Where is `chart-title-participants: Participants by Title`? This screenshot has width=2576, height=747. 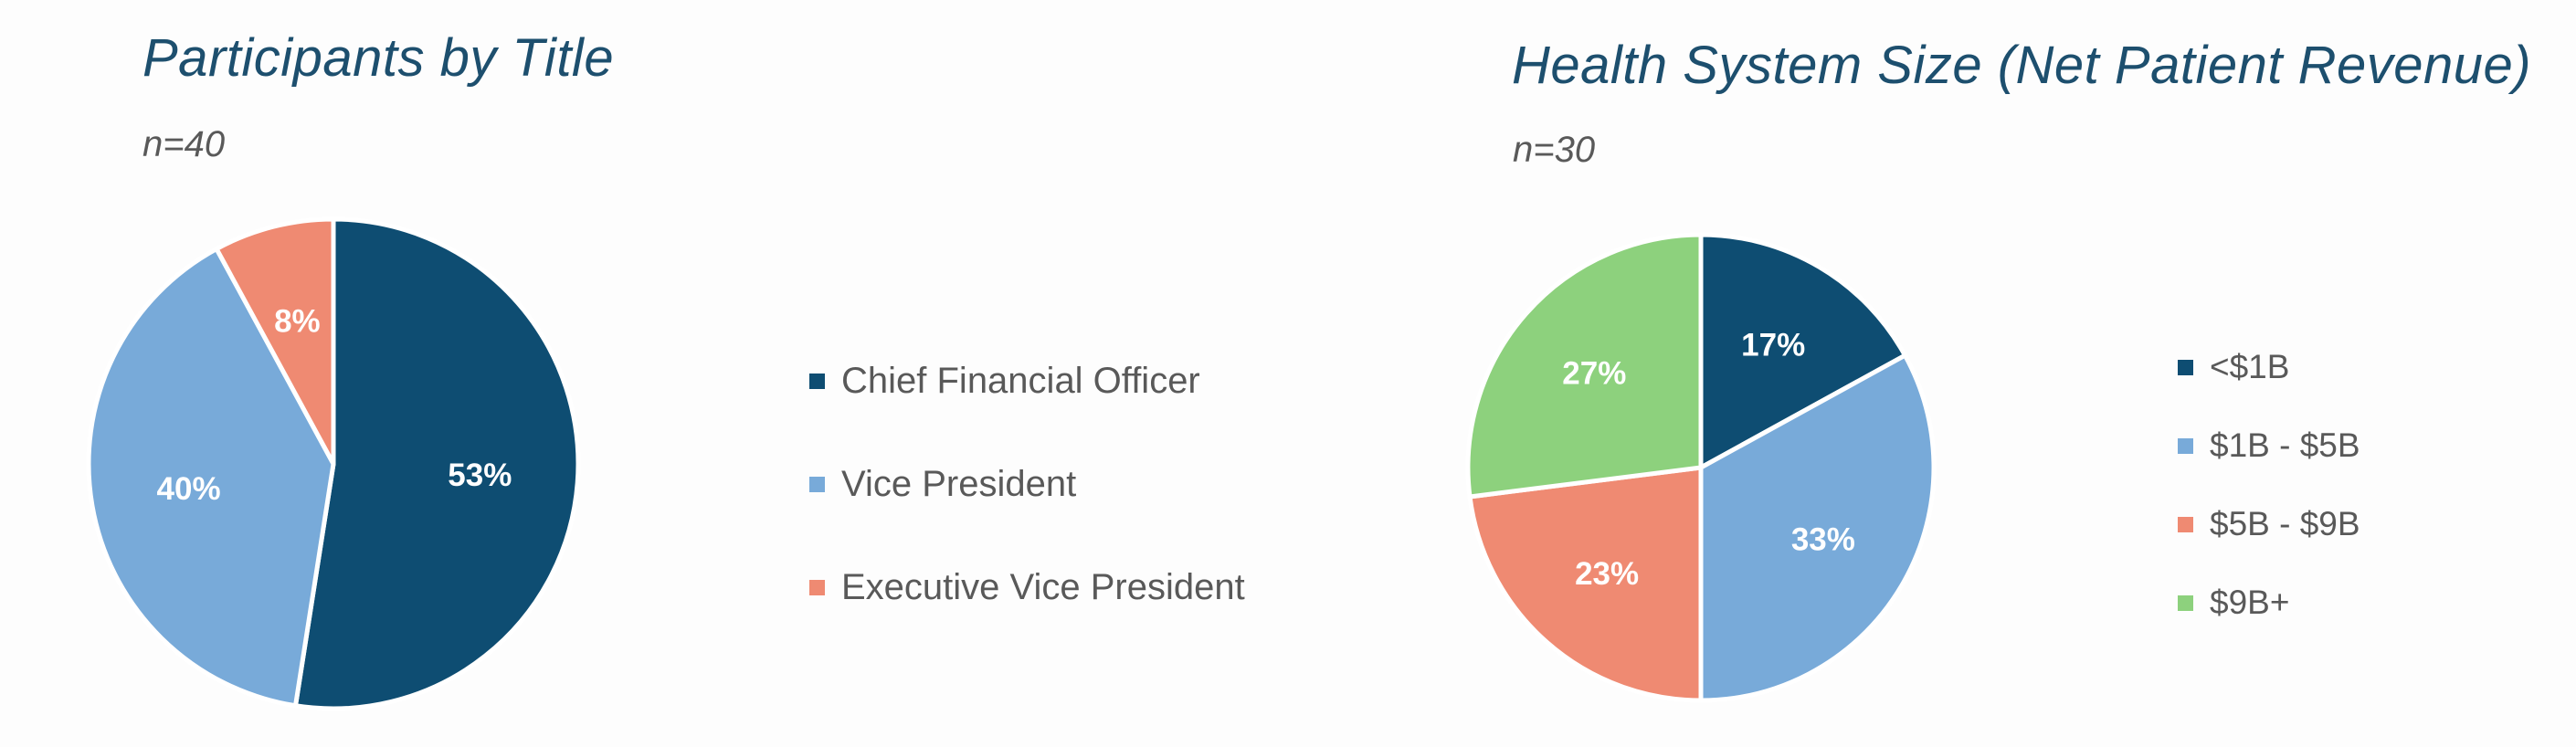 chart-title-participants: Participants by Title is located at coordinates (379, 58).